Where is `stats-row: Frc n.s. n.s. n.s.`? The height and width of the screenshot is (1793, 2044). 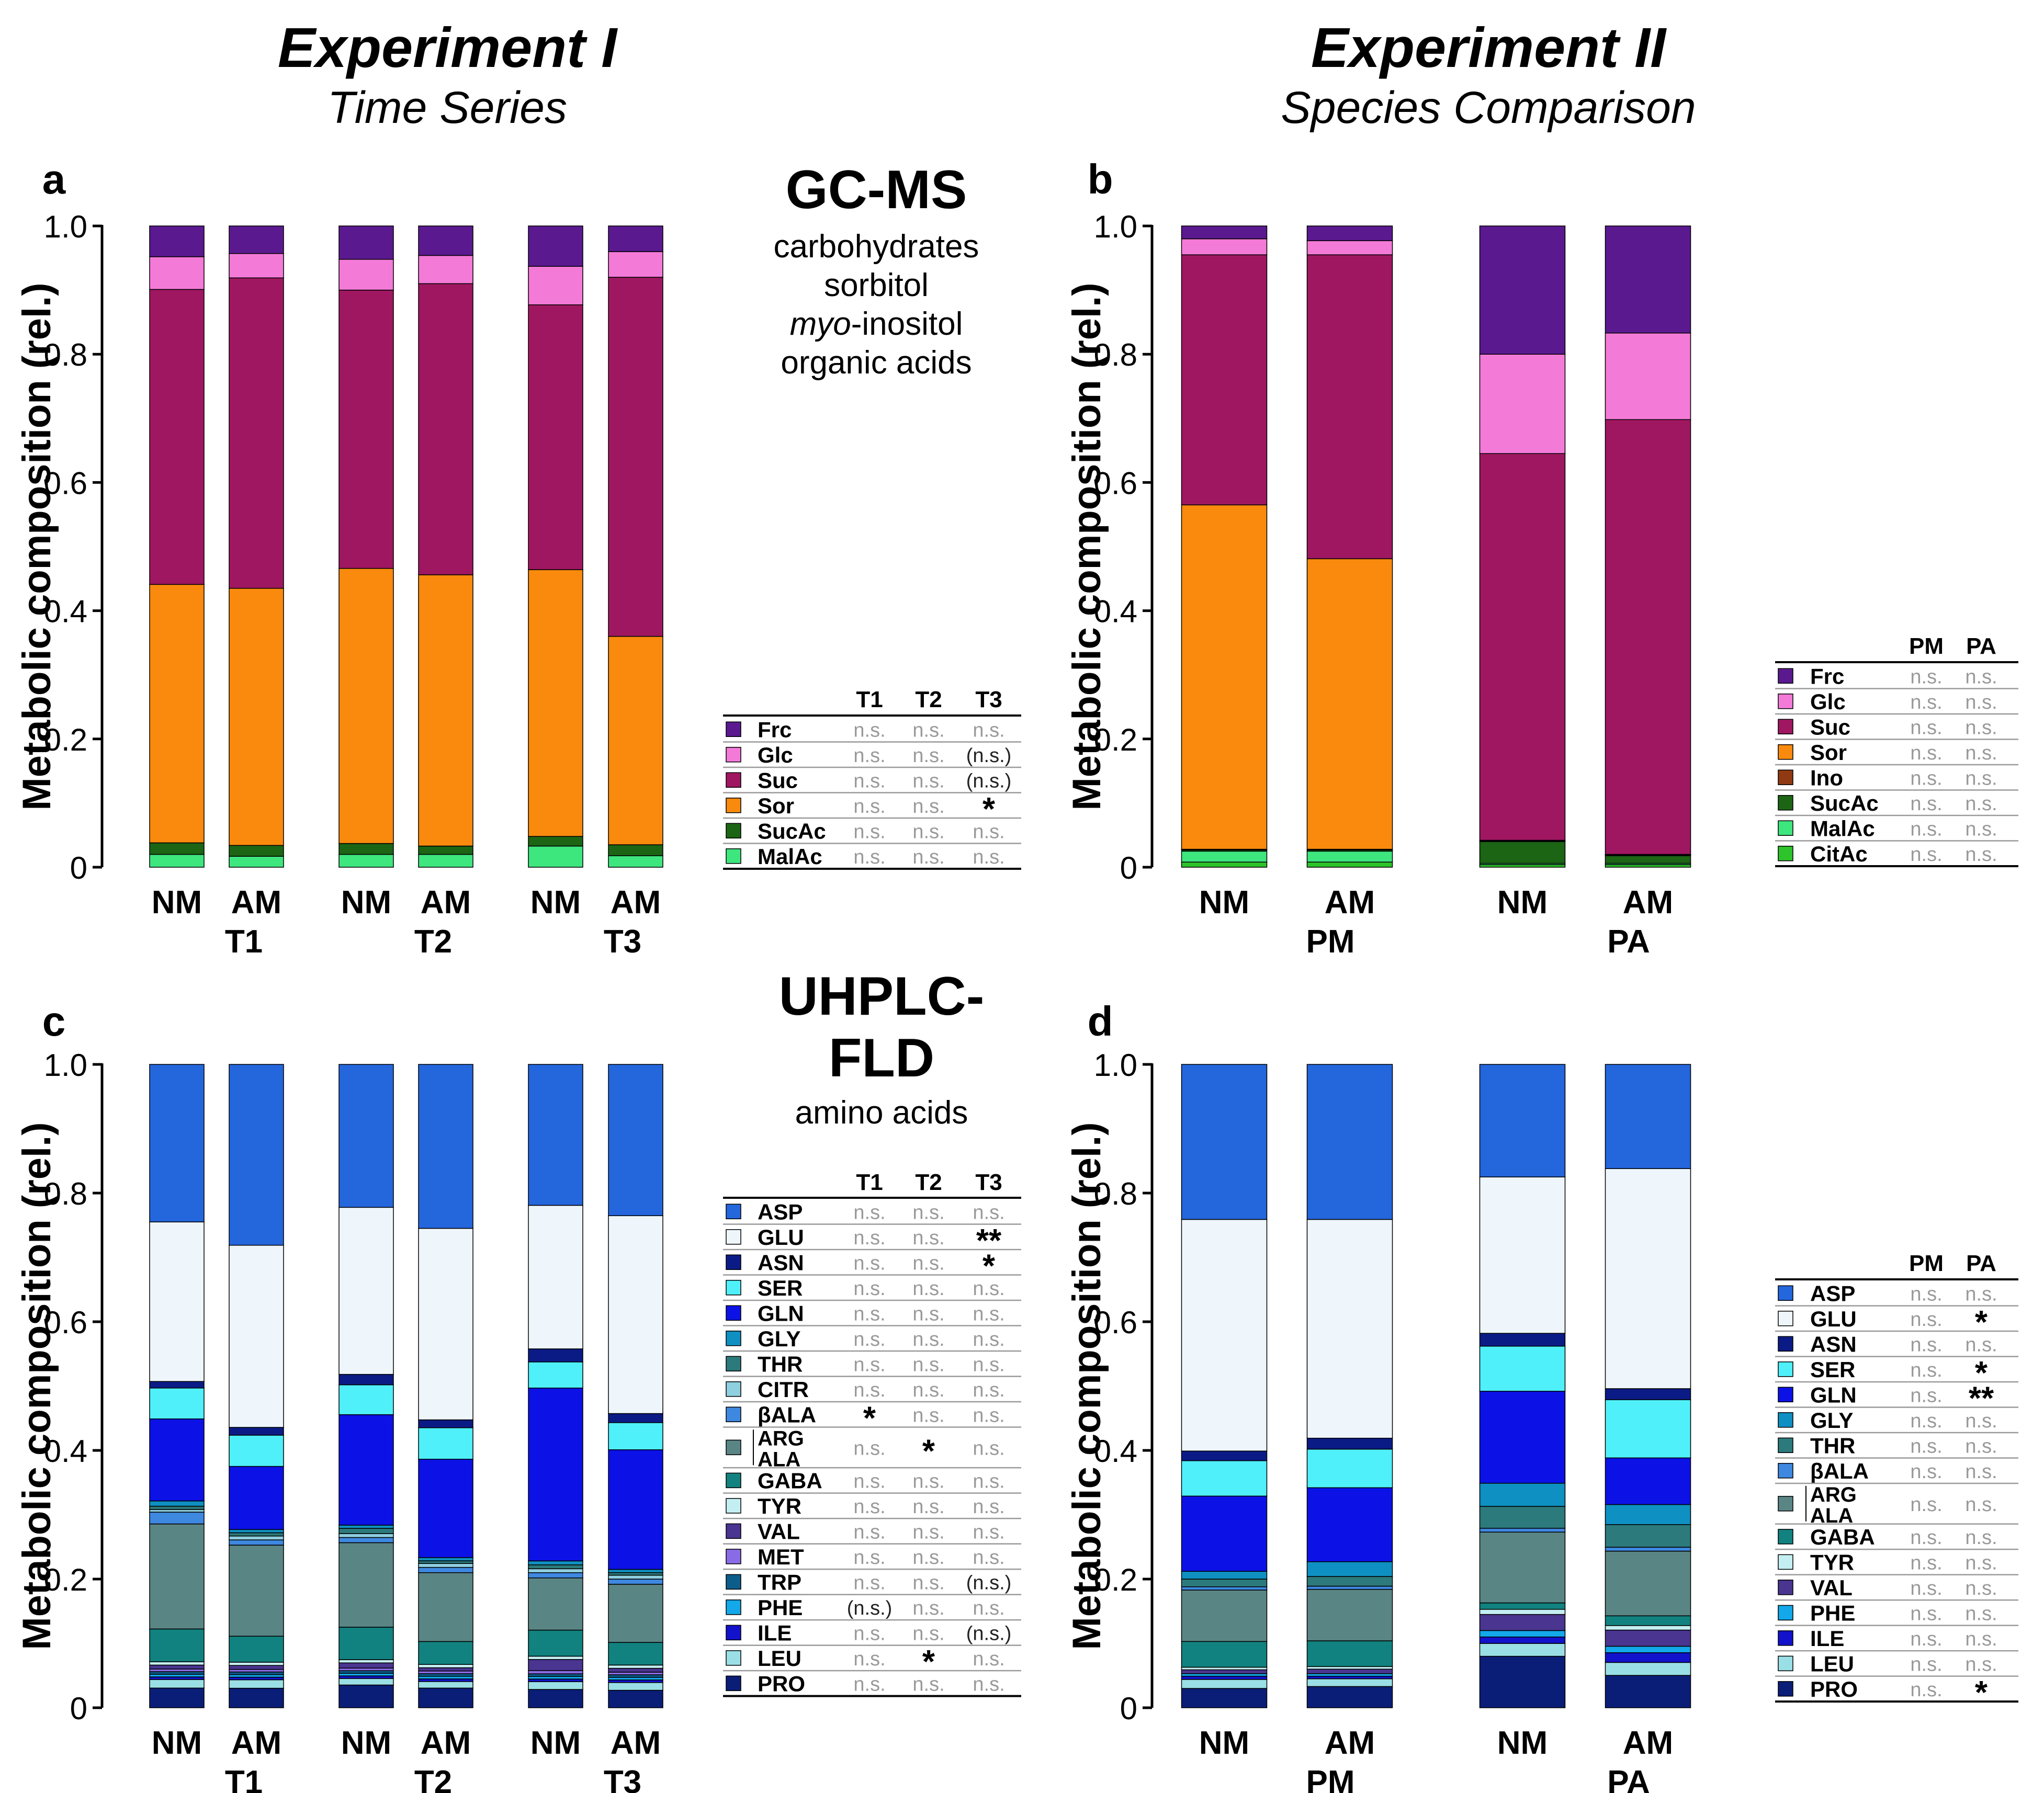 stats-row: Frc n.s. n.s. n.s. is located at coordinates (865, 730).